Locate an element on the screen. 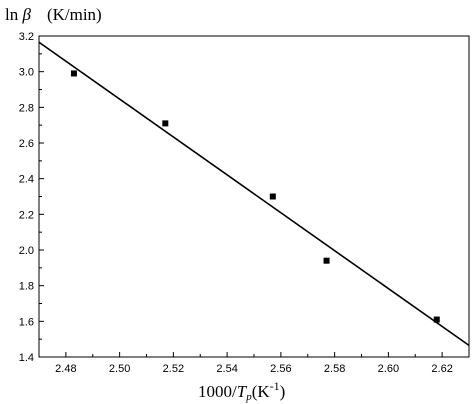  y-tick-label: 1.6 is located at coordinates (26, 322).